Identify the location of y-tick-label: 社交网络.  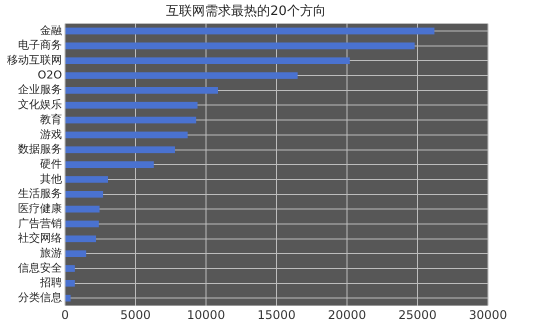
(40, 238).